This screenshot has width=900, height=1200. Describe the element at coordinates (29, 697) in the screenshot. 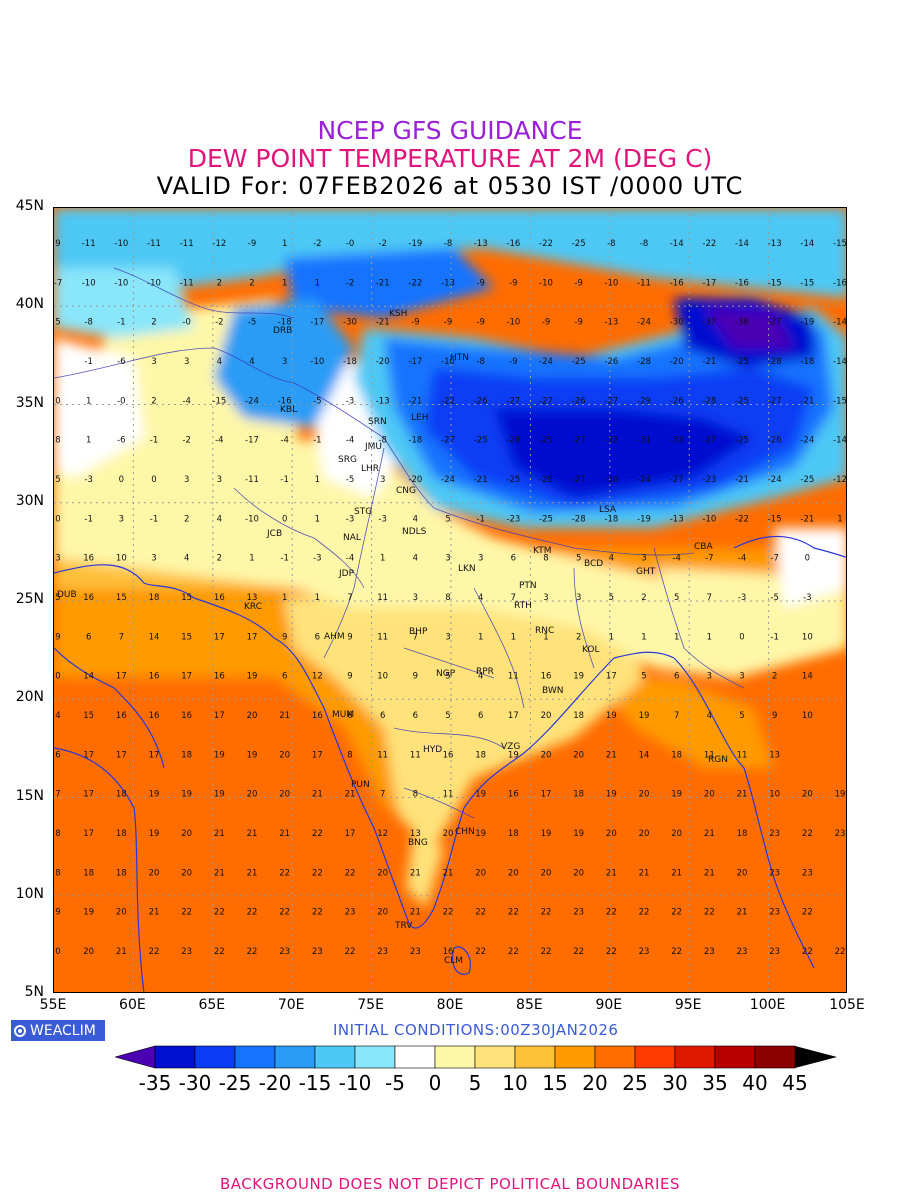

I see `lat-label: 20N` at that location.